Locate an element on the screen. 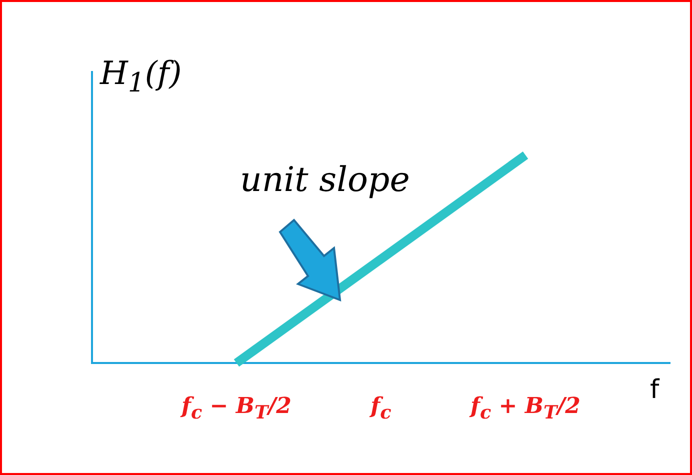 The height and width of the screenshot is (475, 692). x-axis-title: f is located at coordinates (655, 390).